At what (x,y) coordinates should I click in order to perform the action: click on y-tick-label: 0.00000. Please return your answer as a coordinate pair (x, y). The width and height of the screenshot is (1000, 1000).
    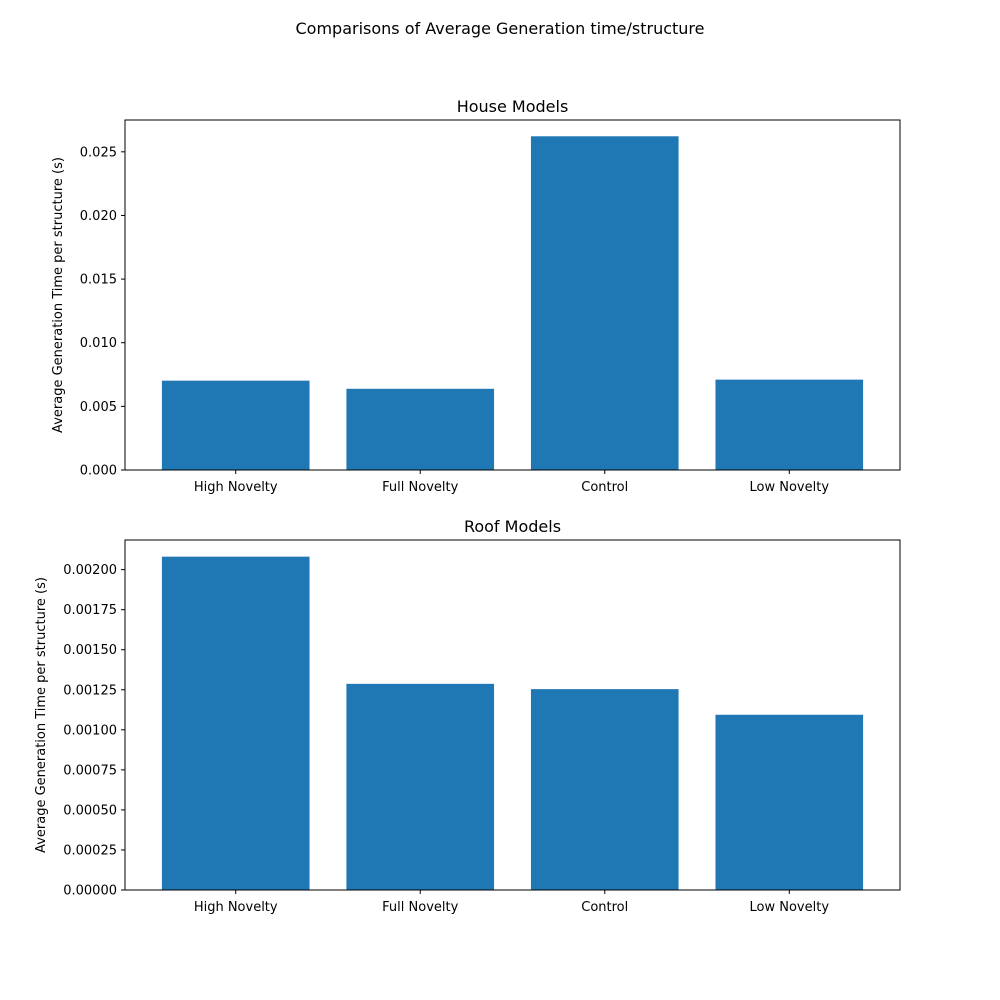
    Looking at the image, I should click on (90, 891).